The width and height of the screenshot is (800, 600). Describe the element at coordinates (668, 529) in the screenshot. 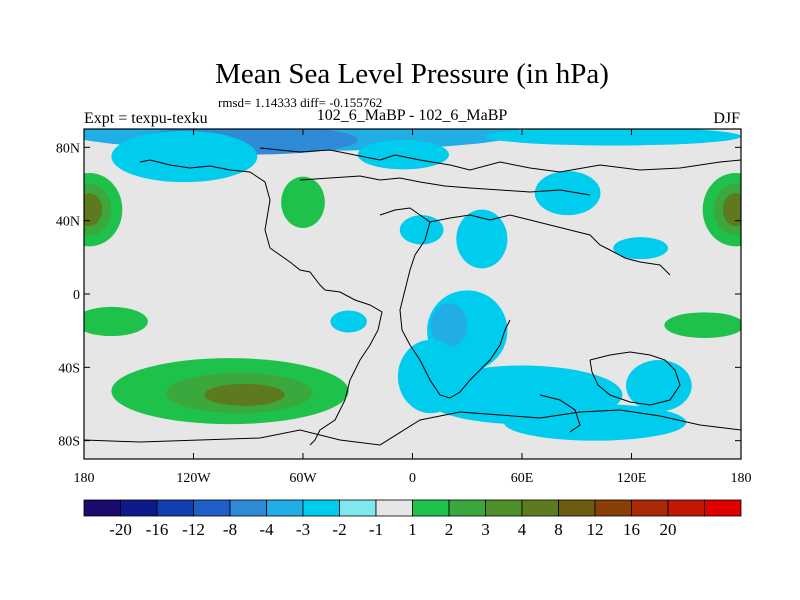

I see `colorbar-label: 20` at that location.